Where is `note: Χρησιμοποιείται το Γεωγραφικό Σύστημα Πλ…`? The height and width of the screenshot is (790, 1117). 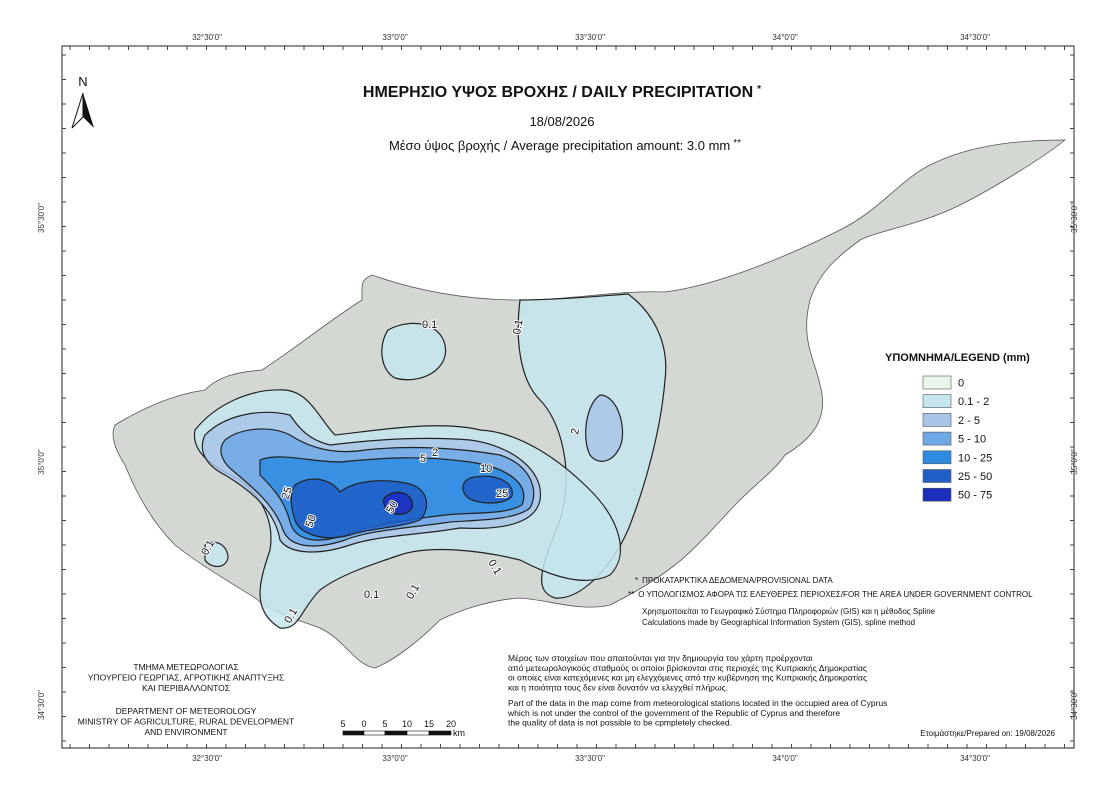
note: Χρησιμοποιείται το Γεωγραφικό Σύστημα Πλ… is located at coordinates (789, 611).